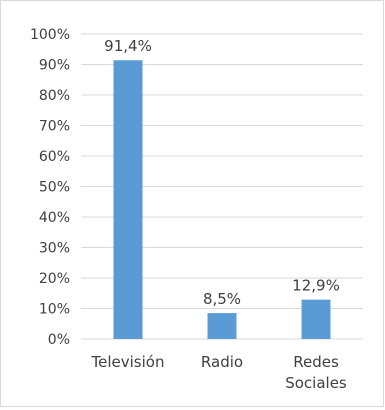 This screenshot has width=385, height=410. I want to click on data-label: 12,9%, so click(316, 286).